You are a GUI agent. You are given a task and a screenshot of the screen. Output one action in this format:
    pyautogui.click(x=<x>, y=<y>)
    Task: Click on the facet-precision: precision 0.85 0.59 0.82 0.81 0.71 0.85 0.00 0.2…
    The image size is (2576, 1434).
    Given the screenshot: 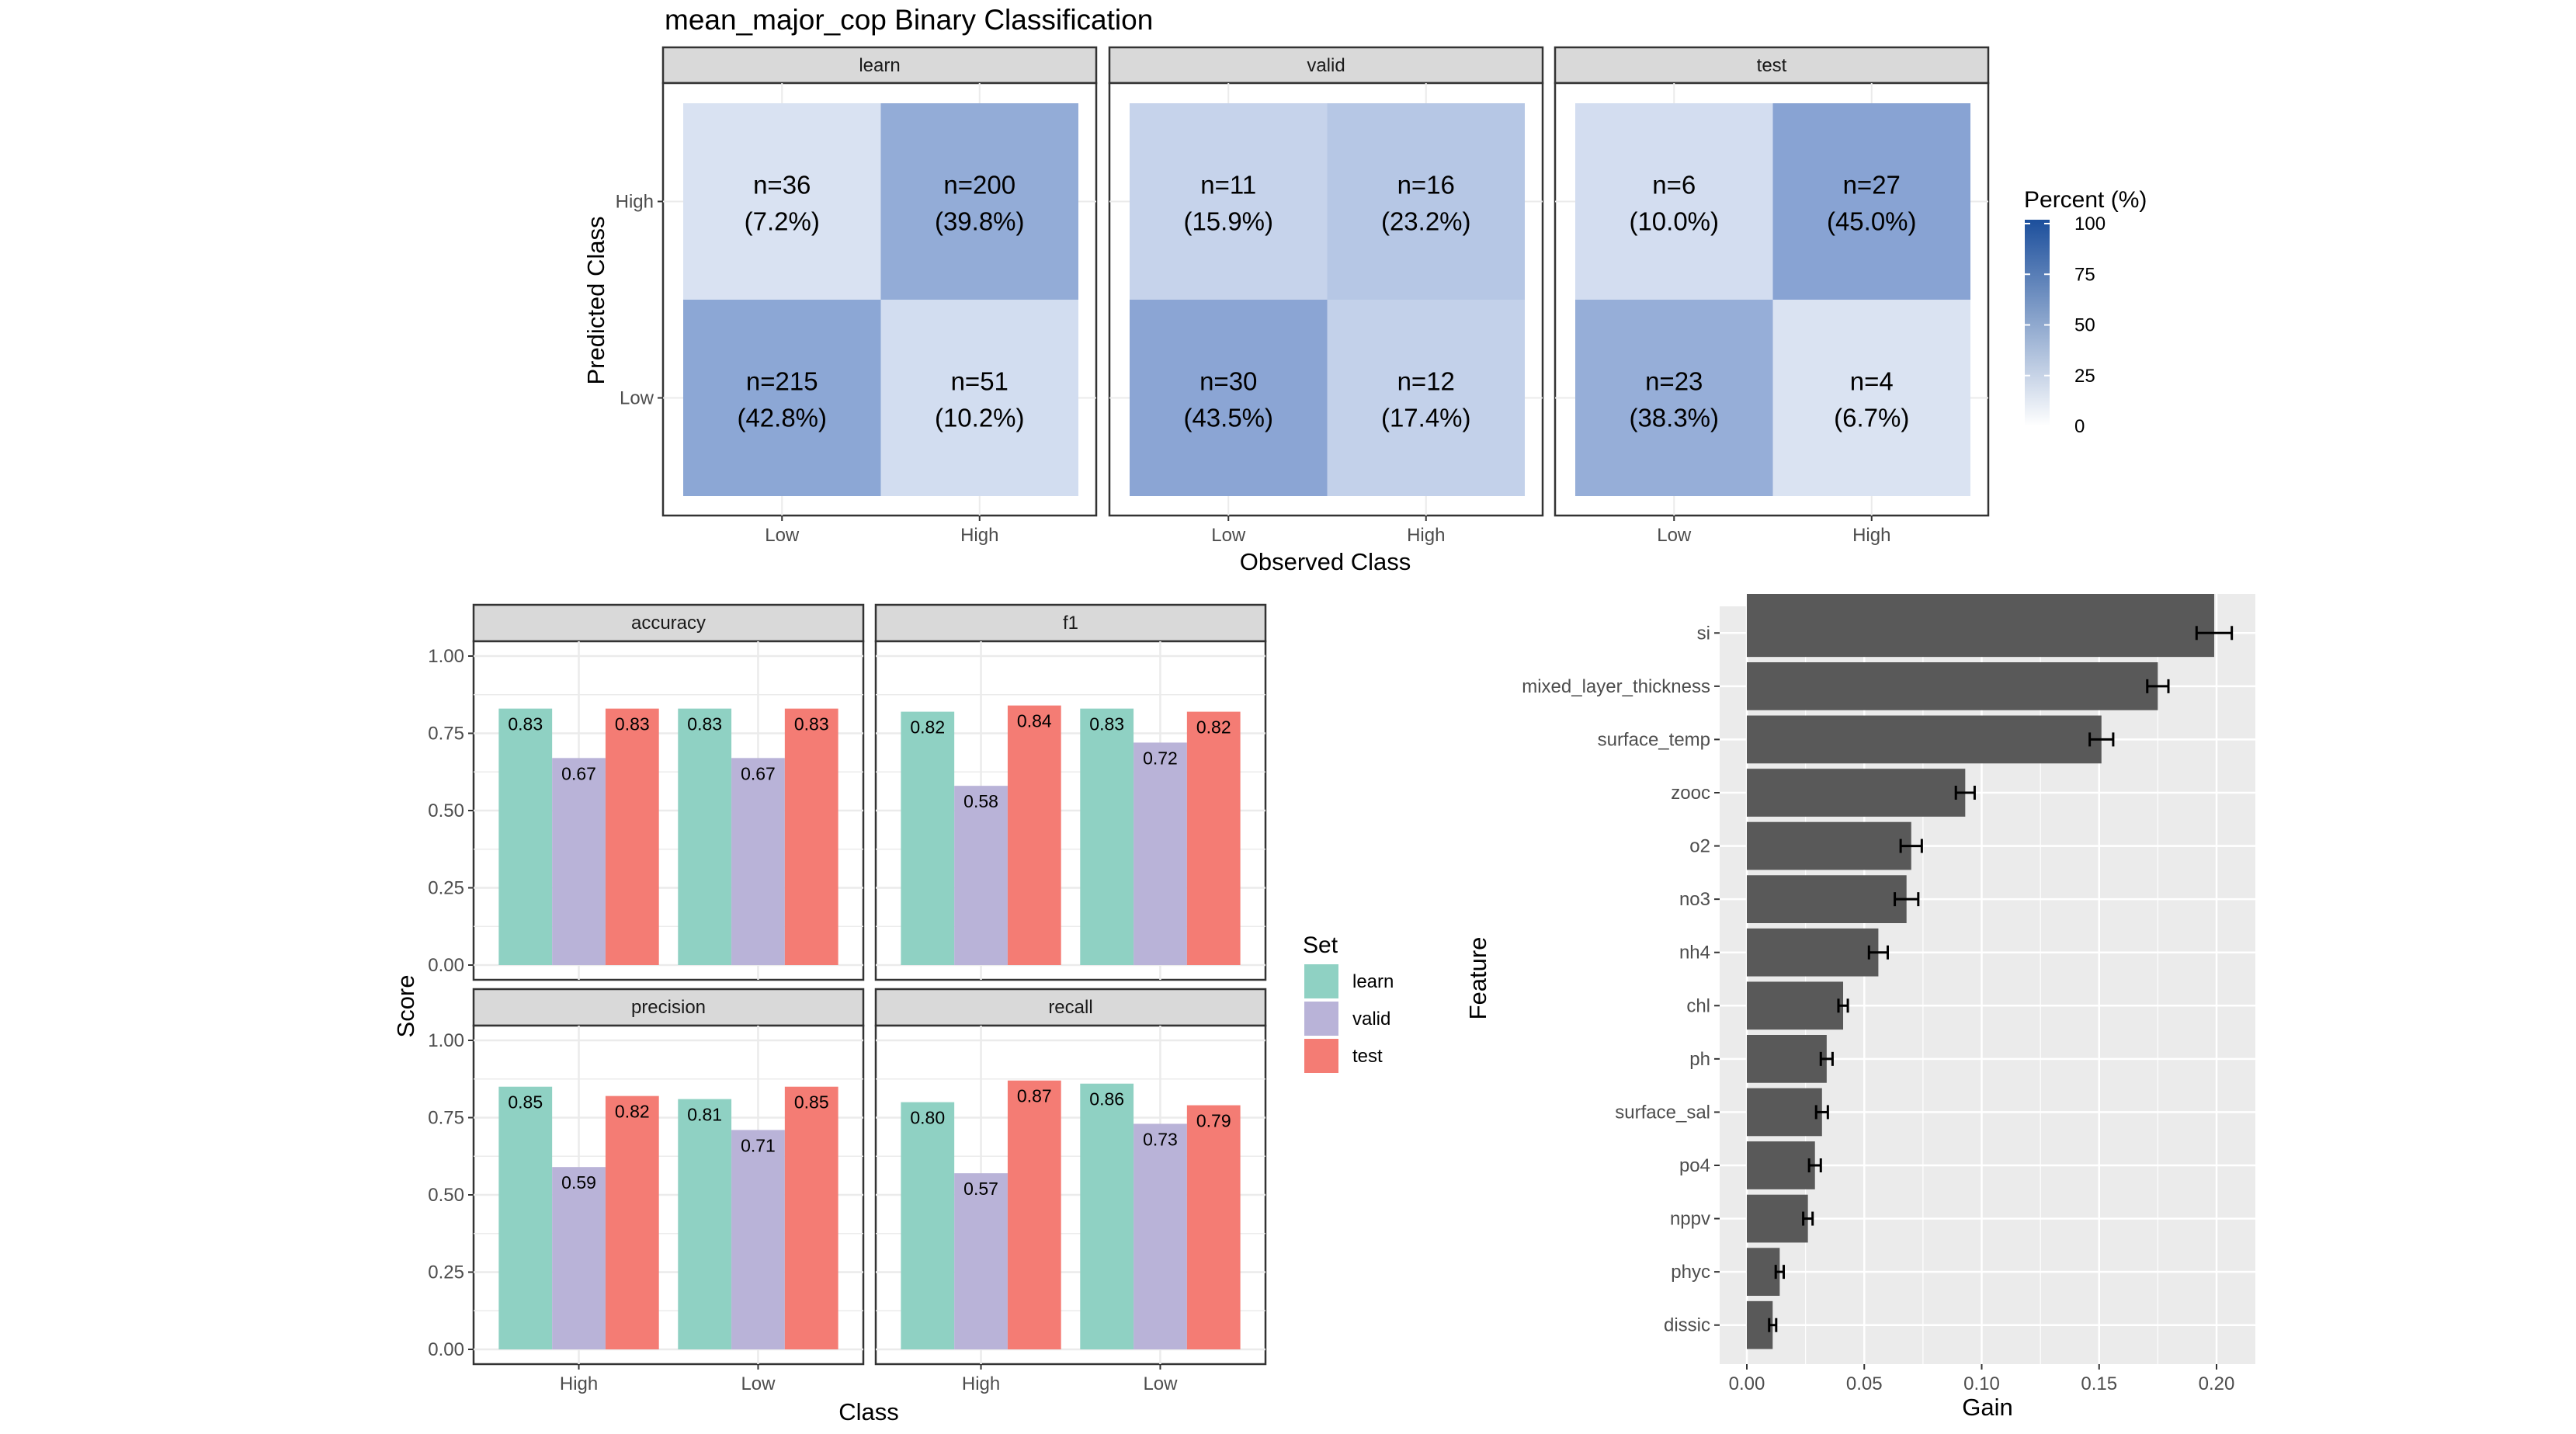 What is the action you would take?
    pyautogui.click(x=646, y=1191)
    